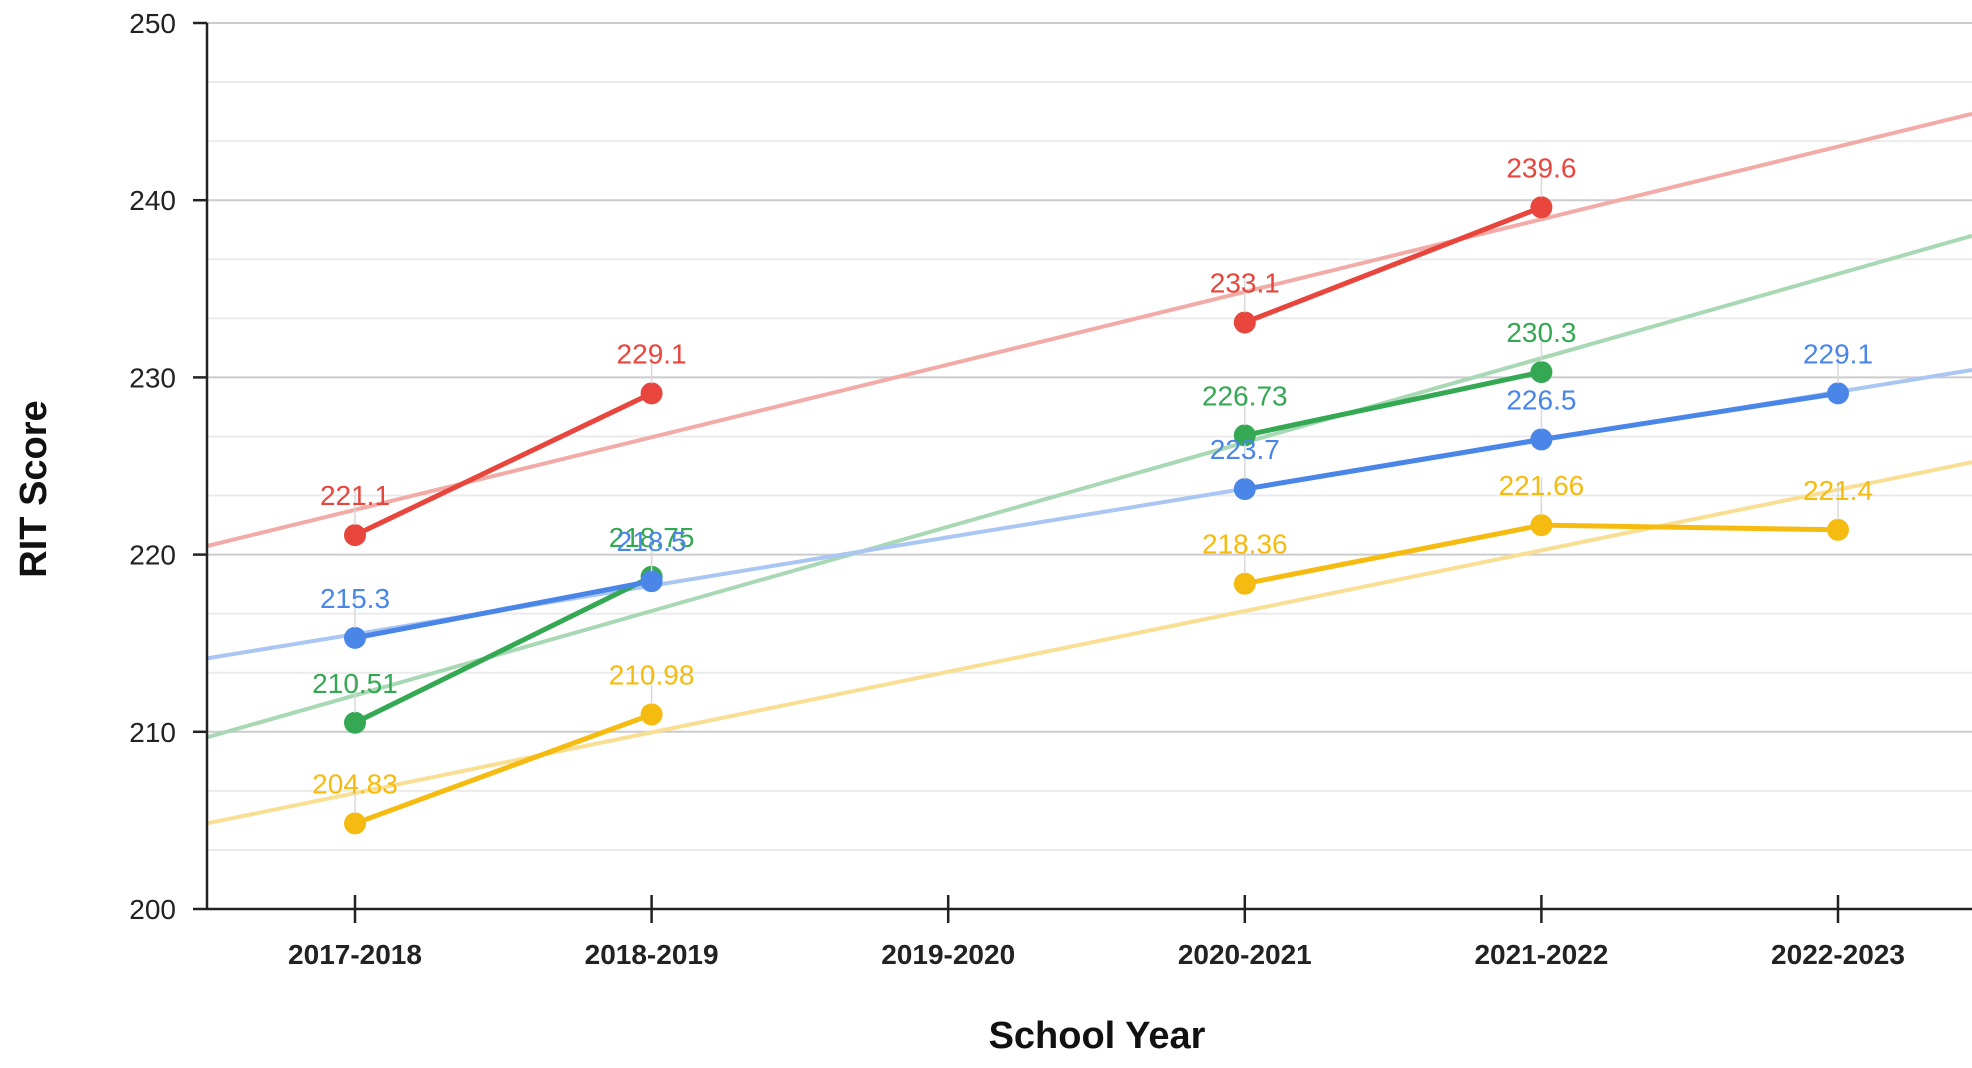 Image resolution: width=1972 pixels, height=1068 pixels. What do you see at coordinates (1541, 332) in the screenshot?
I see `data-label: 230.3` at bounding box center [1541, 332].